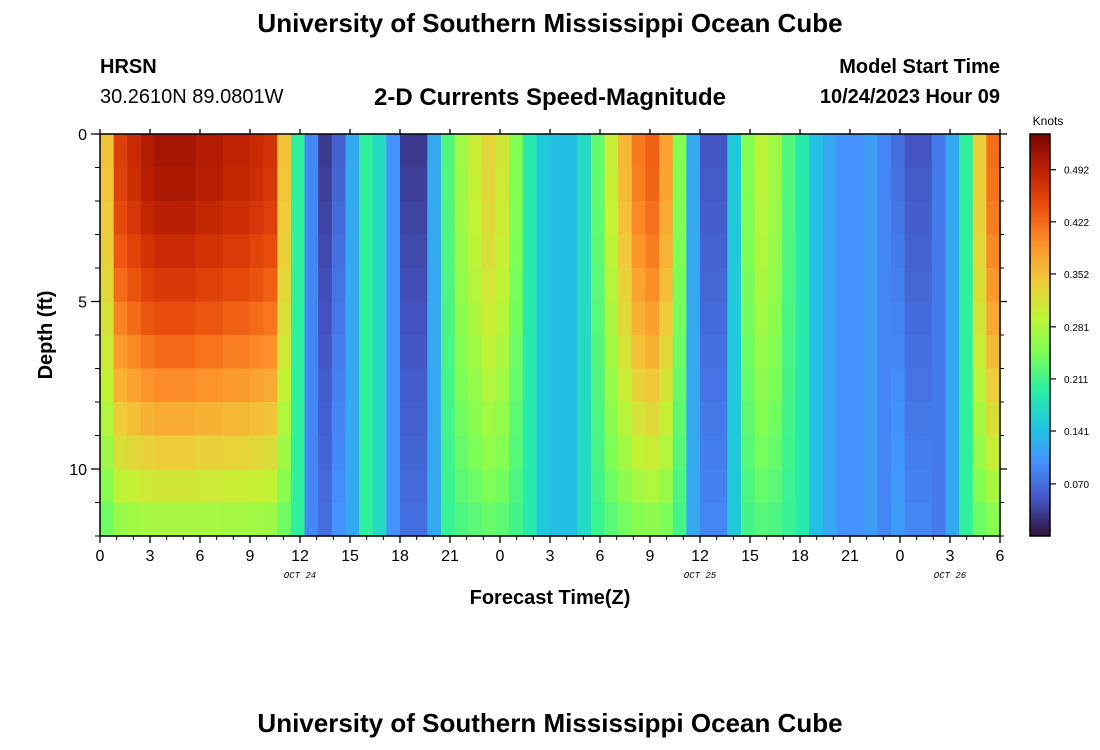 This screenshot has height=750, width=1100. I want to click on x-tick-label: 6, so click(1000, 556).